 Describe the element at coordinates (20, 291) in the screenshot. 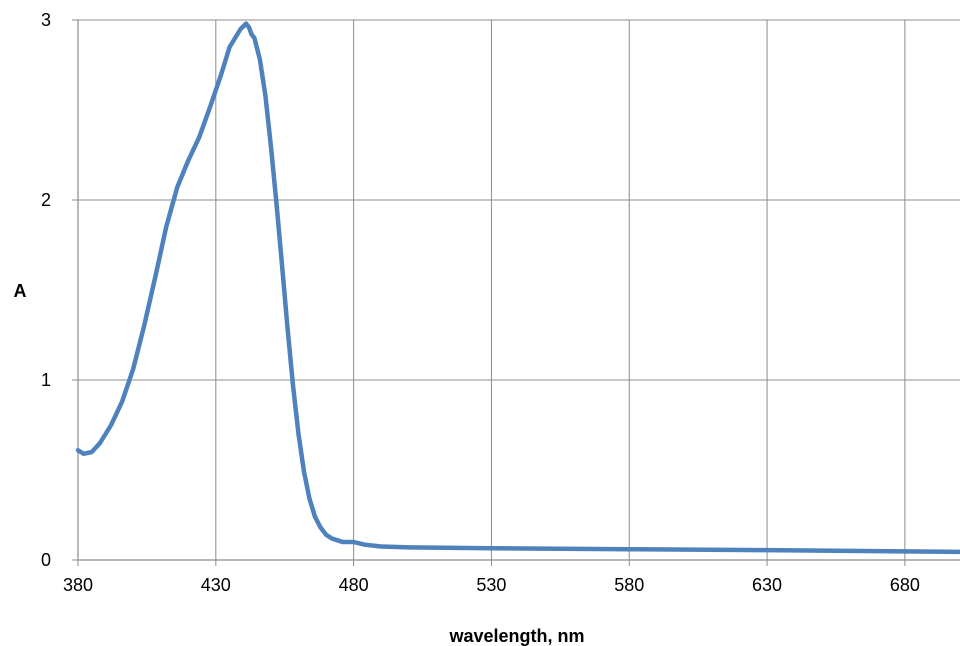

I see `y-axis-title: A` at that location.